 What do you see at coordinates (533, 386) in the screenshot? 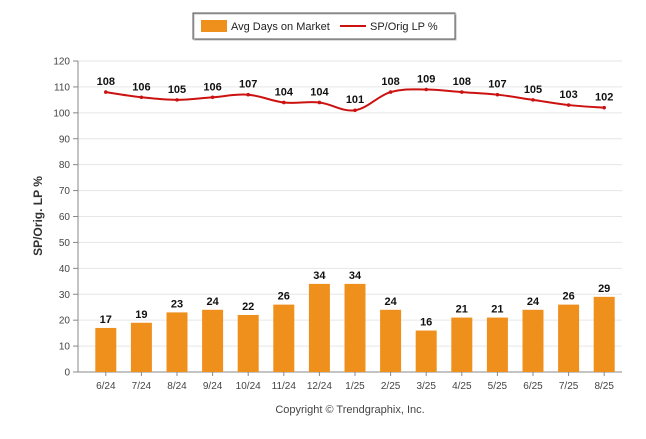
I see `x-tick-label: 6/25` at bounding box center [533, 386].